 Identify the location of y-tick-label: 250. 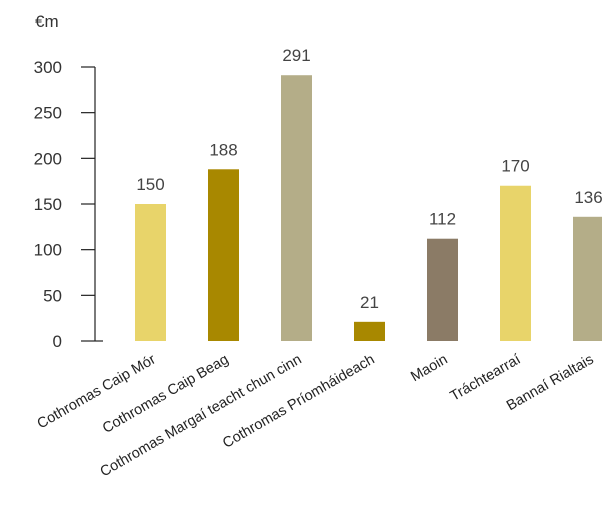
(48, 113).